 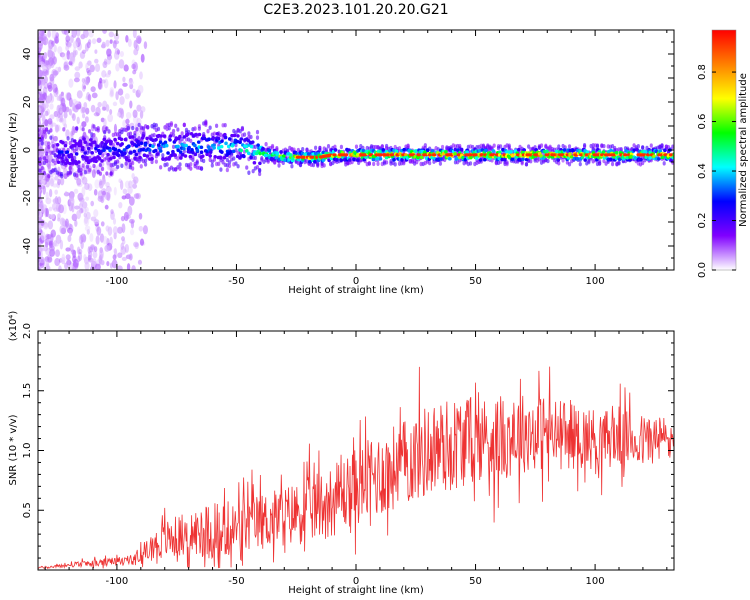 I want to click on colorbar-tick-label: 0.6, so click(x=702, y=122).